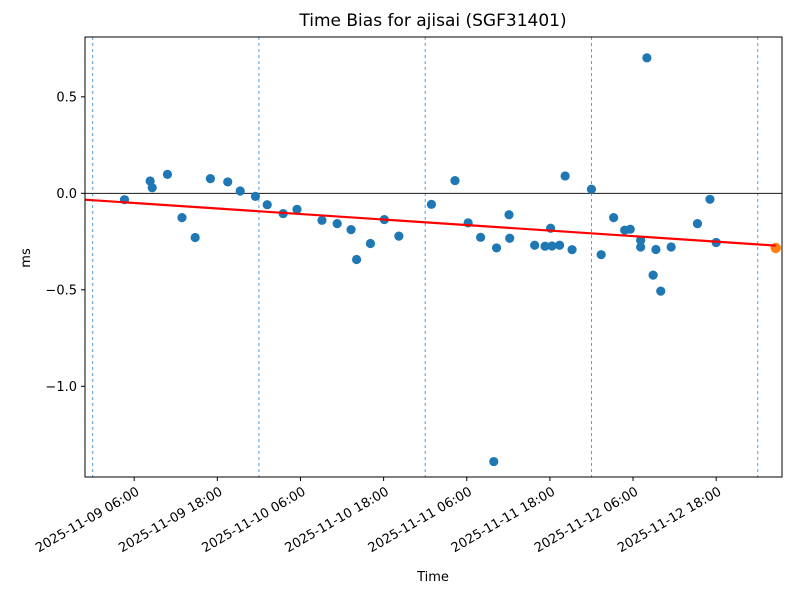 Image resolution: width=800 pixels, height=600 pixels. What do you see at coordinates (430, 222) in the screenshot?
I see `trend-line` at bounding box center [430, 222].